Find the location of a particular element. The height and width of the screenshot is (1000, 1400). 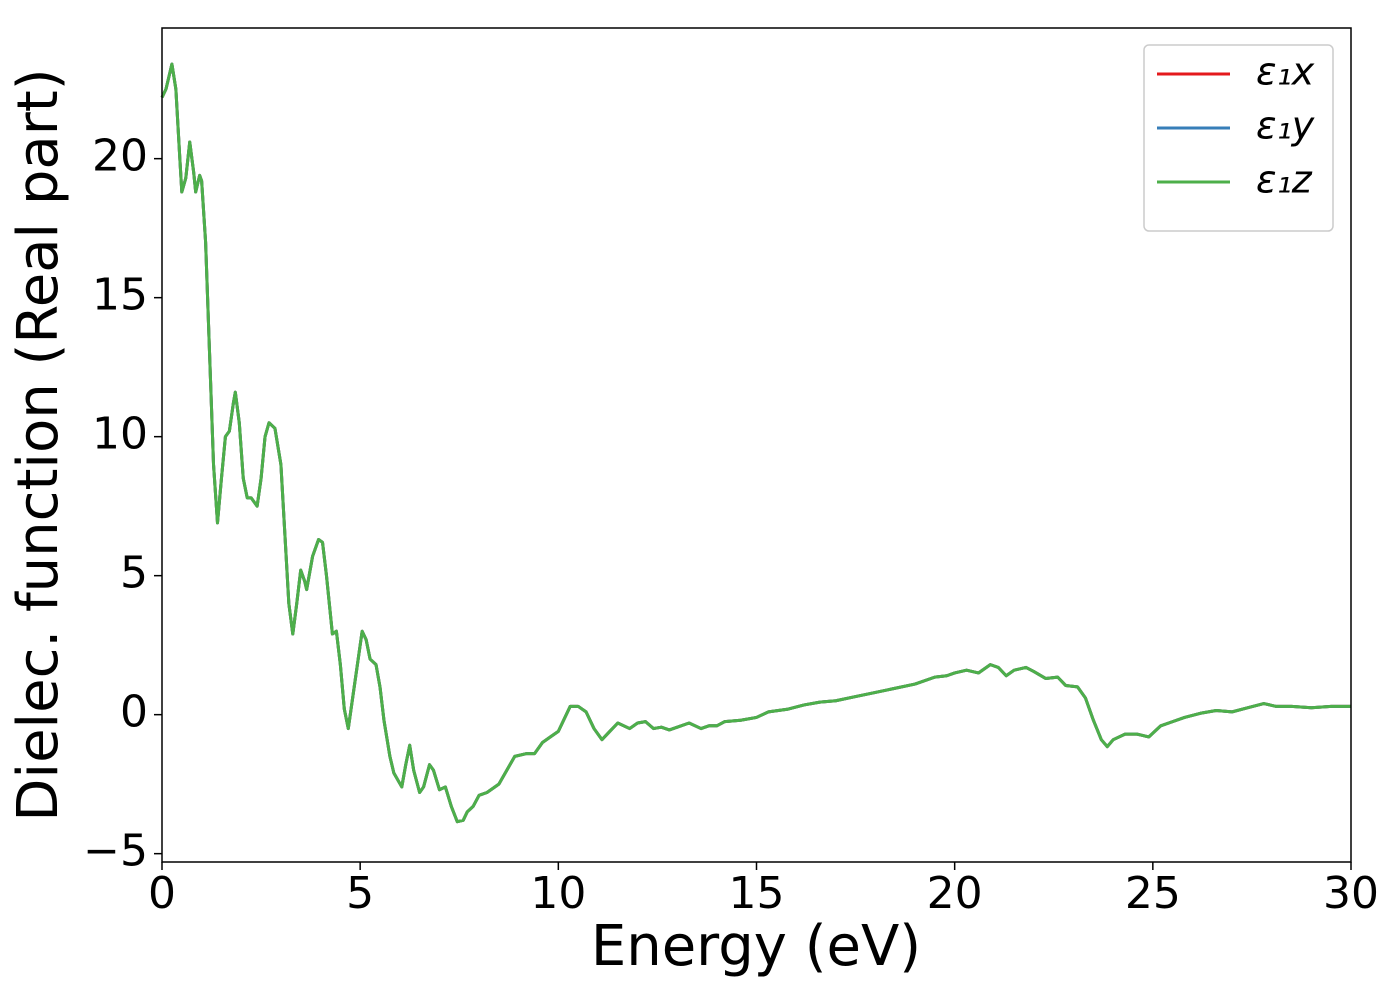

y-axis-label: Dielec. function (Real part) is located at coordinates (38, 444).